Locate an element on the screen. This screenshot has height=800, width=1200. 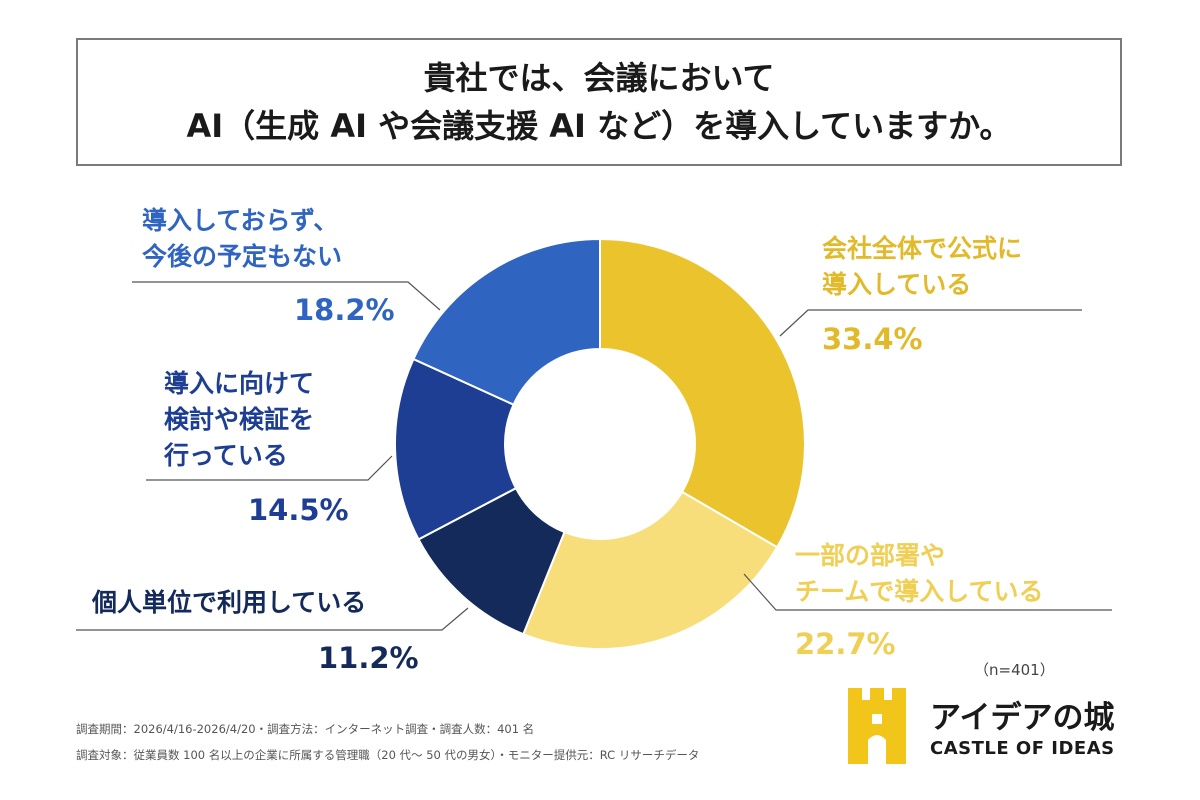
brand-name-en: CASTLE OF IDEAS is located at coordinates (1022, 748).